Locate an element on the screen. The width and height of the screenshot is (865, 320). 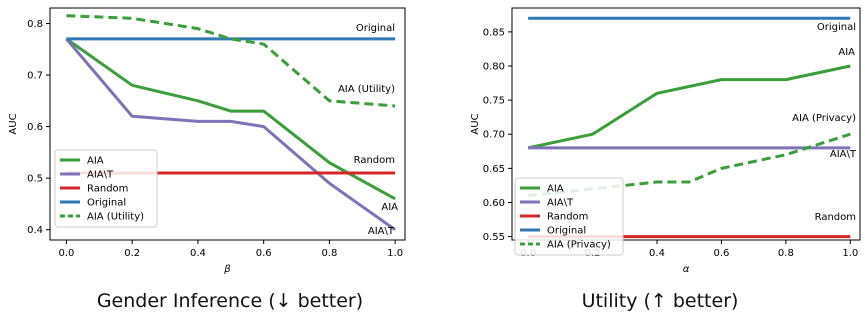
x-axis-label: β is located at coordinates (227, 269).